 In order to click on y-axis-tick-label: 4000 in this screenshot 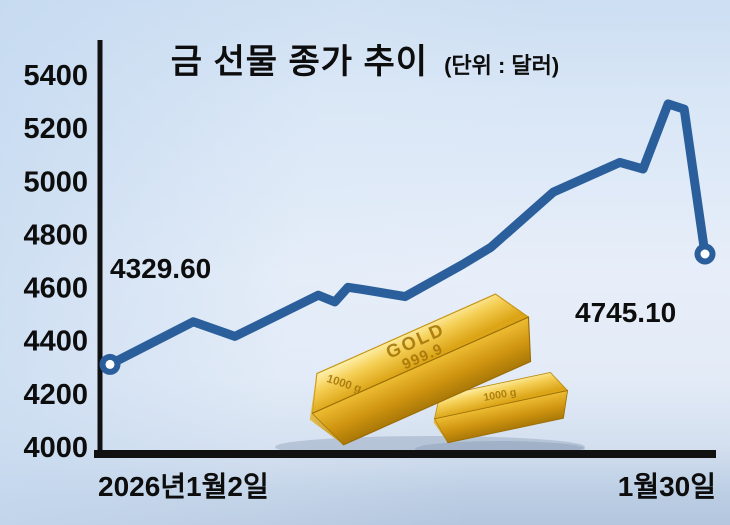, I will do `click(55, 448)`.